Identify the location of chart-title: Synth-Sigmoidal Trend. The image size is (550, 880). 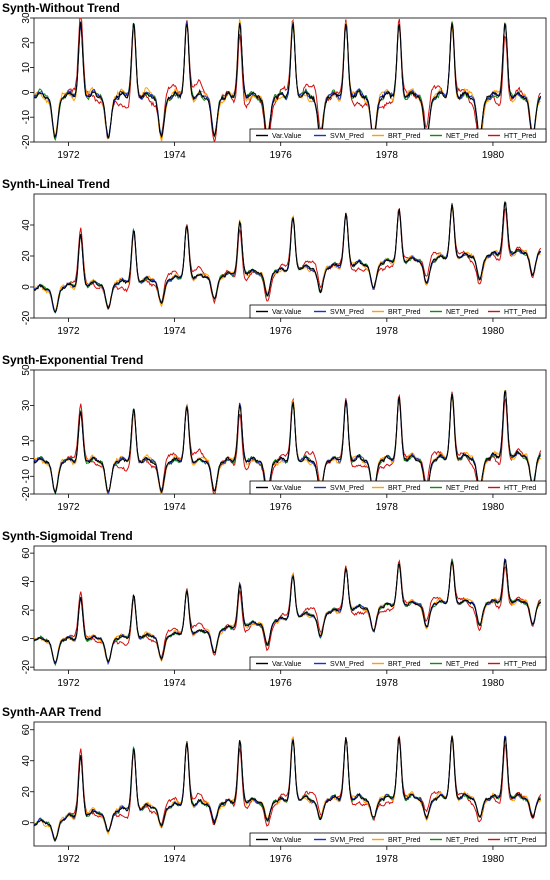
(67, 536).